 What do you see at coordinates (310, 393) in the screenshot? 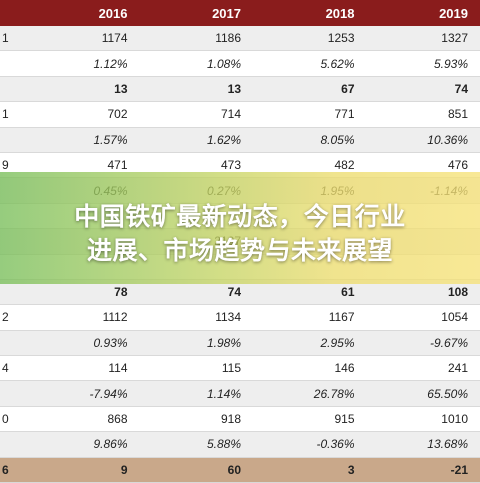
I see `table-cell: 26.78%` at bounding box center [310, 393].